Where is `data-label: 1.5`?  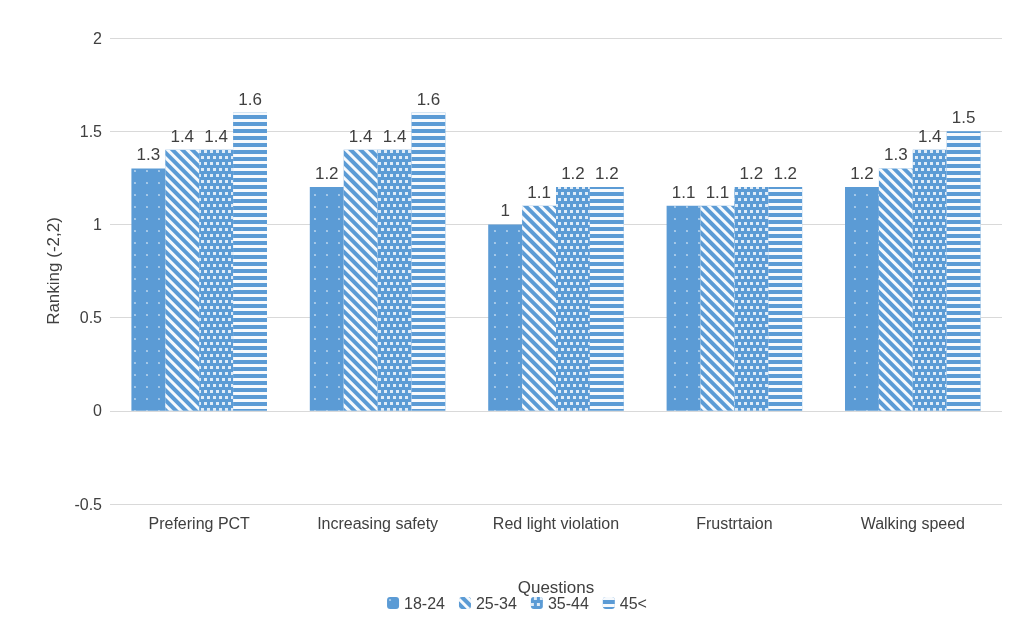 data-label: 1.5 is located at coordinates (963, 118).